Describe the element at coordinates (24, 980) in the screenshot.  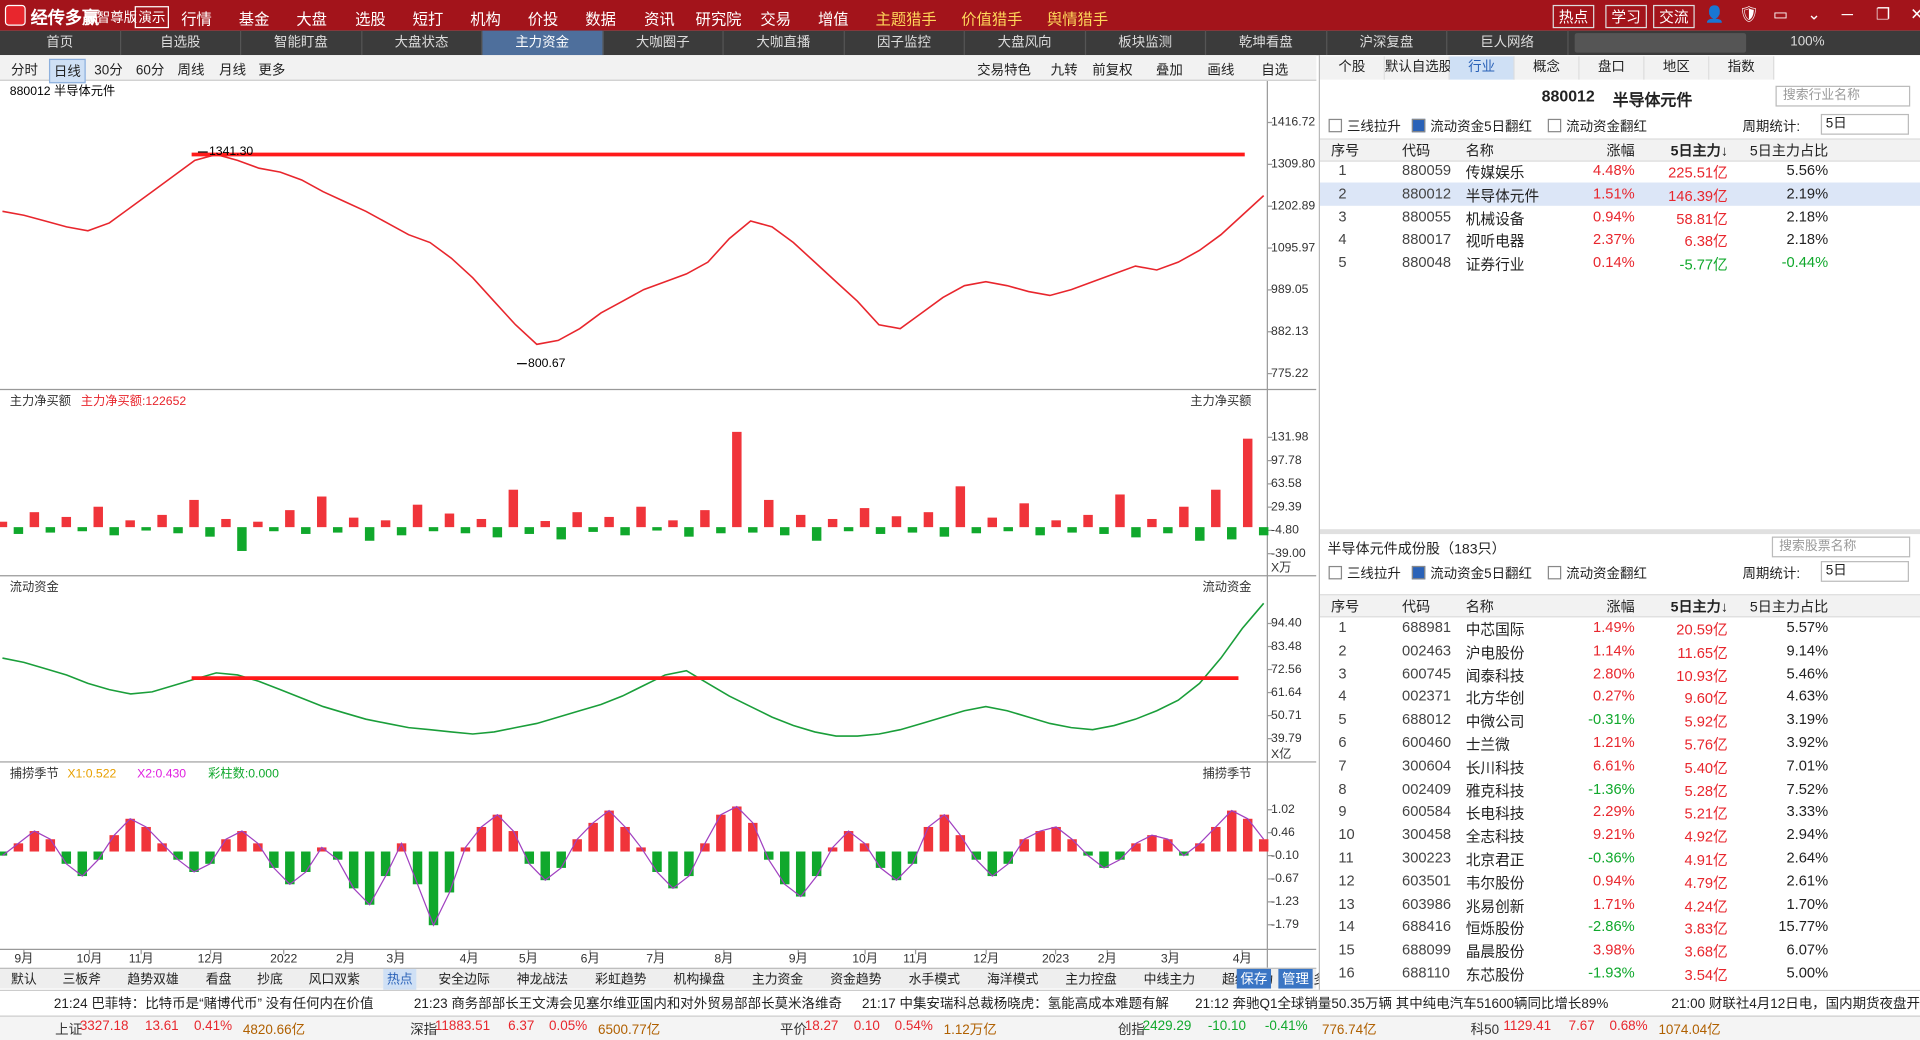
I see `bottom-tab: 默认` at that location.